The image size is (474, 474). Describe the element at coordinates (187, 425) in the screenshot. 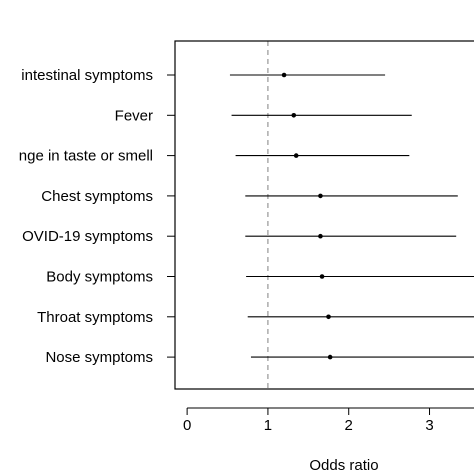

I see `x-tick-label: 0` at that location.